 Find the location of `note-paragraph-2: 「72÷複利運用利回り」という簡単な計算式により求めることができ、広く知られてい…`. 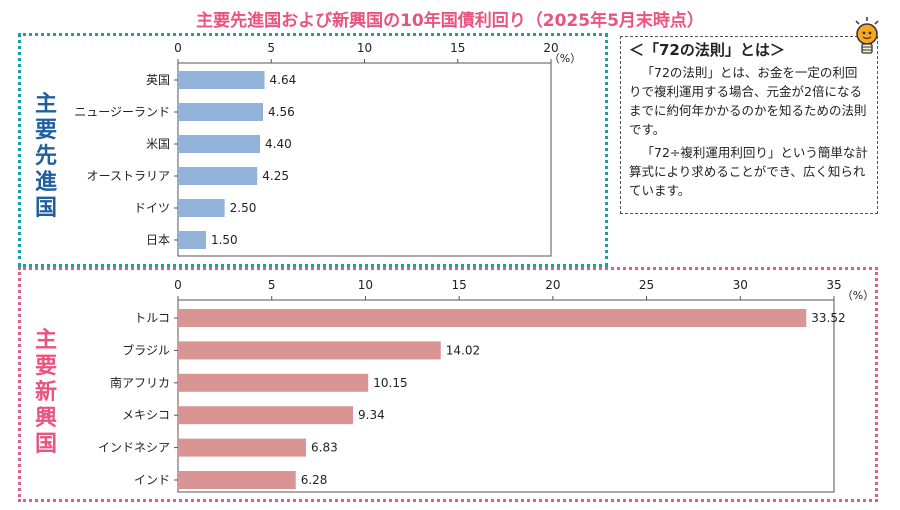

note-paragraph-2: 「72÷複利運用利回り」という簡単な計算式により求めることができ、広く知られてい… is located at coordinates (748, 171).